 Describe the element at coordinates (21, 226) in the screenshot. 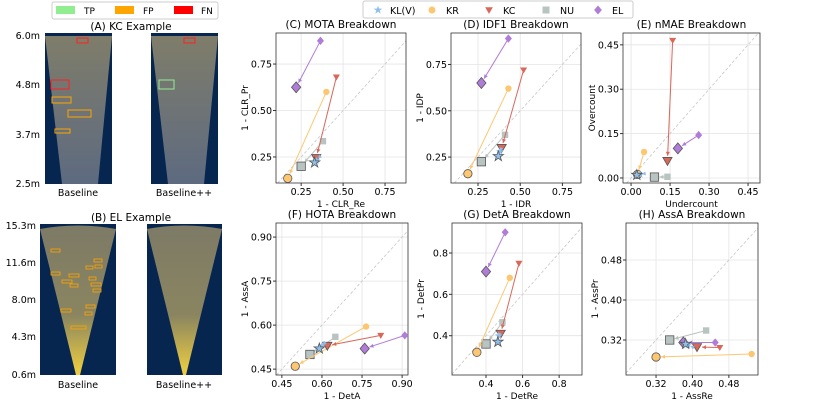

I see `y-tick-label: 15.3m` at that location.